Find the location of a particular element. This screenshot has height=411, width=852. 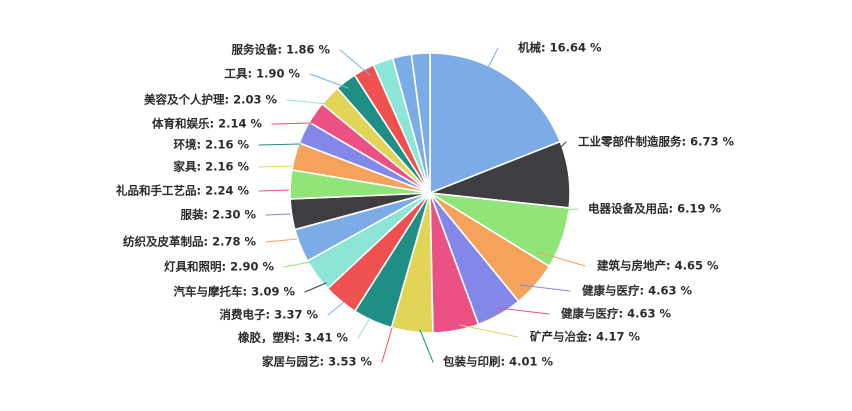

slice-label: 服装: 2.30 % is located at coordinates (218, 215).